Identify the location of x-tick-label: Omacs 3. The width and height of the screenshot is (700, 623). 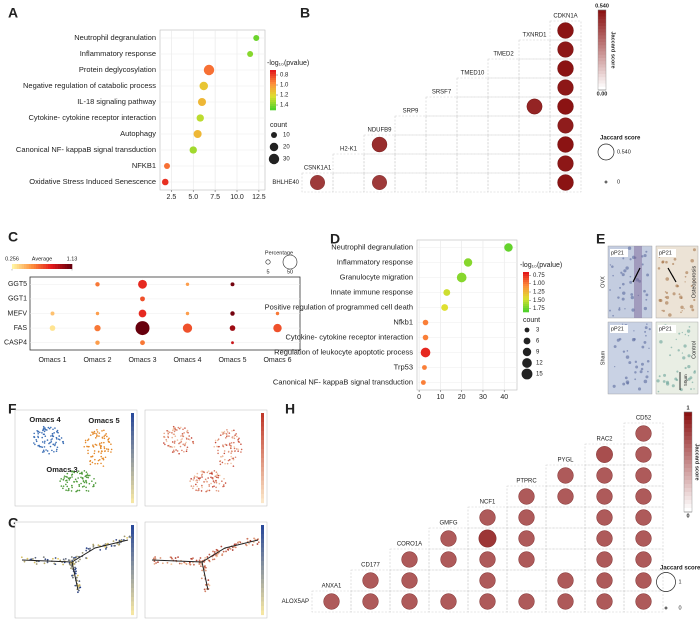
(142, 360).